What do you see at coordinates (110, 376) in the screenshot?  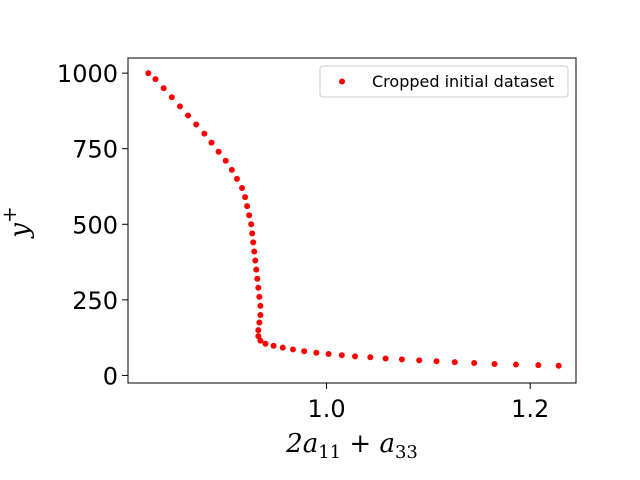 I see `y-tick-label: 0` at bounding box center [110, 376].